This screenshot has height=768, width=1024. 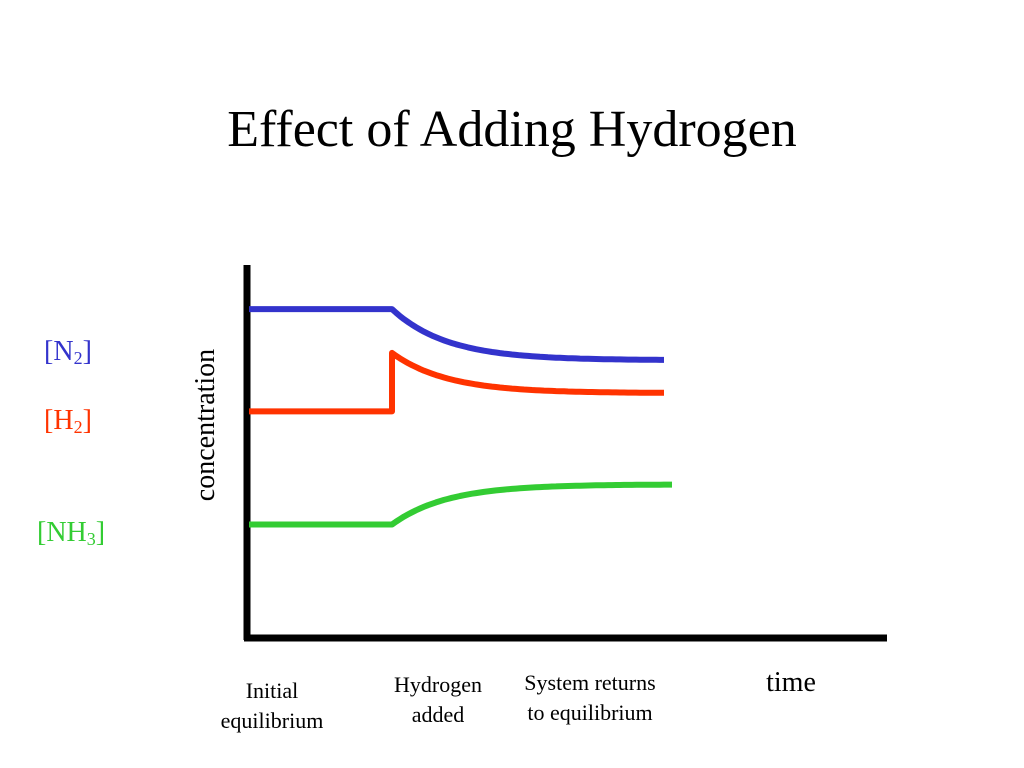 I want to click on phase-label-returns-line2: to equilibrium, so click(x=590, y=712).